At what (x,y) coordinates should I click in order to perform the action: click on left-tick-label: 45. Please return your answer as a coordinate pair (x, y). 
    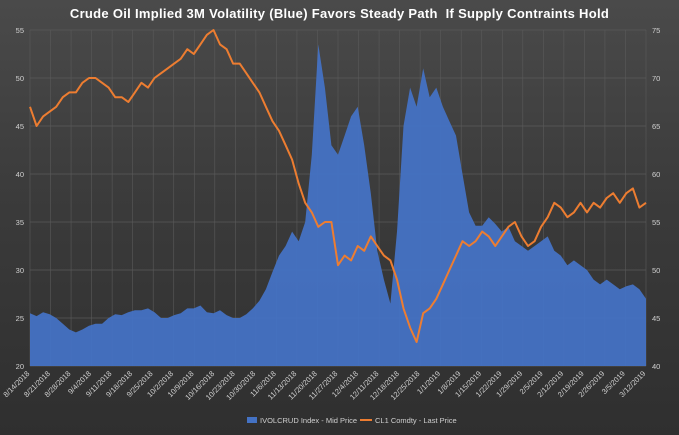
    Looking at the image, I should click on (20, 126).